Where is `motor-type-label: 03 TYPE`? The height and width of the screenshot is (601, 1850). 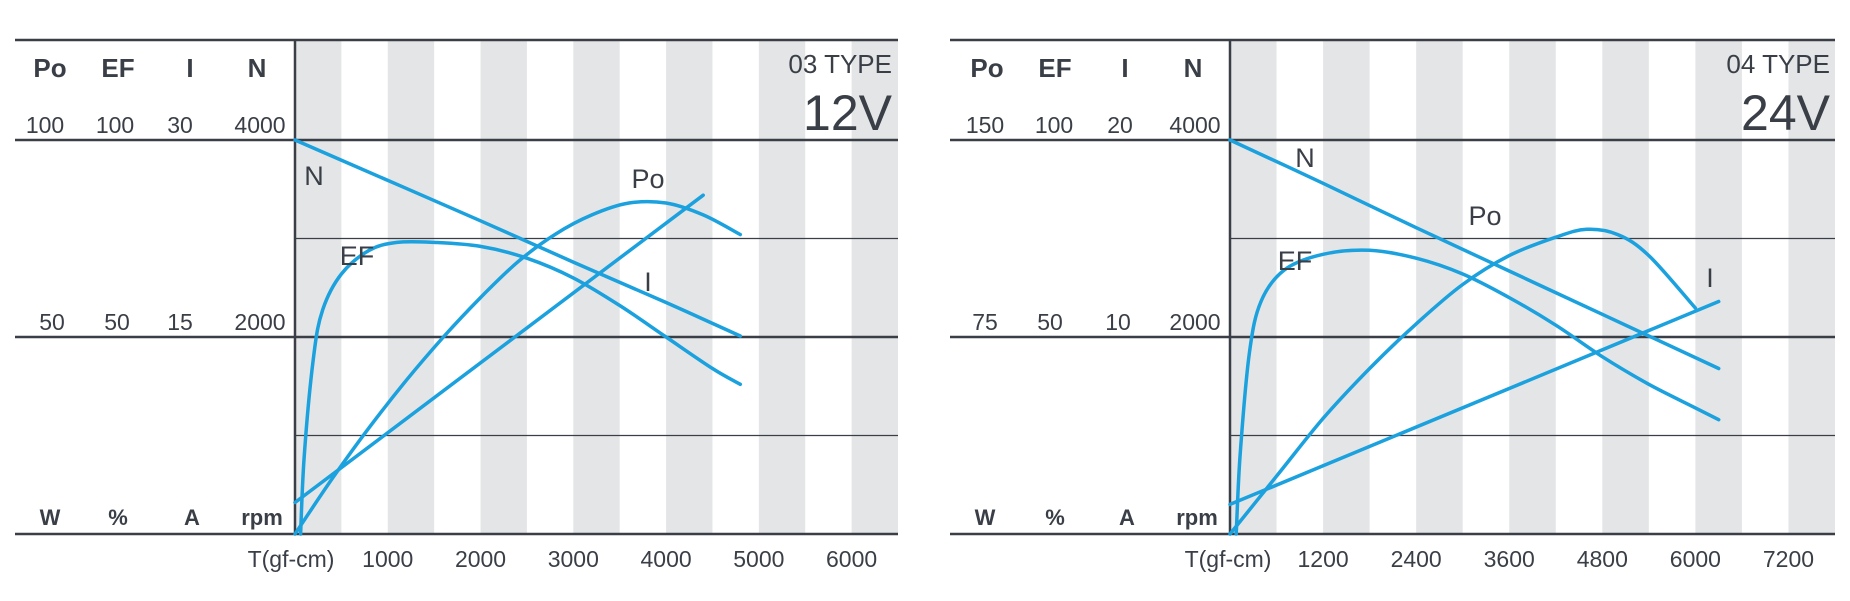
motor-type-label: 03 TYPE is located at coordinates (840, 64).